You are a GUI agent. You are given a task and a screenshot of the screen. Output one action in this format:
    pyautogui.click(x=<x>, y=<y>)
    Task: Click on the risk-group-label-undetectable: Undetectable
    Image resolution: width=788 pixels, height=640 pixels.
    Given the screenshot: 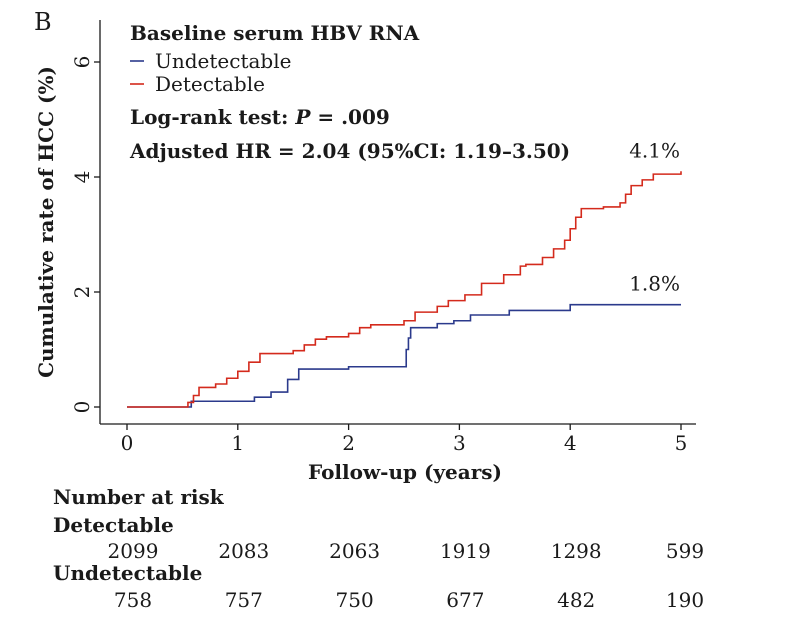 What is the action you would take?
    pyautogui.click(x=127, y=573)
    